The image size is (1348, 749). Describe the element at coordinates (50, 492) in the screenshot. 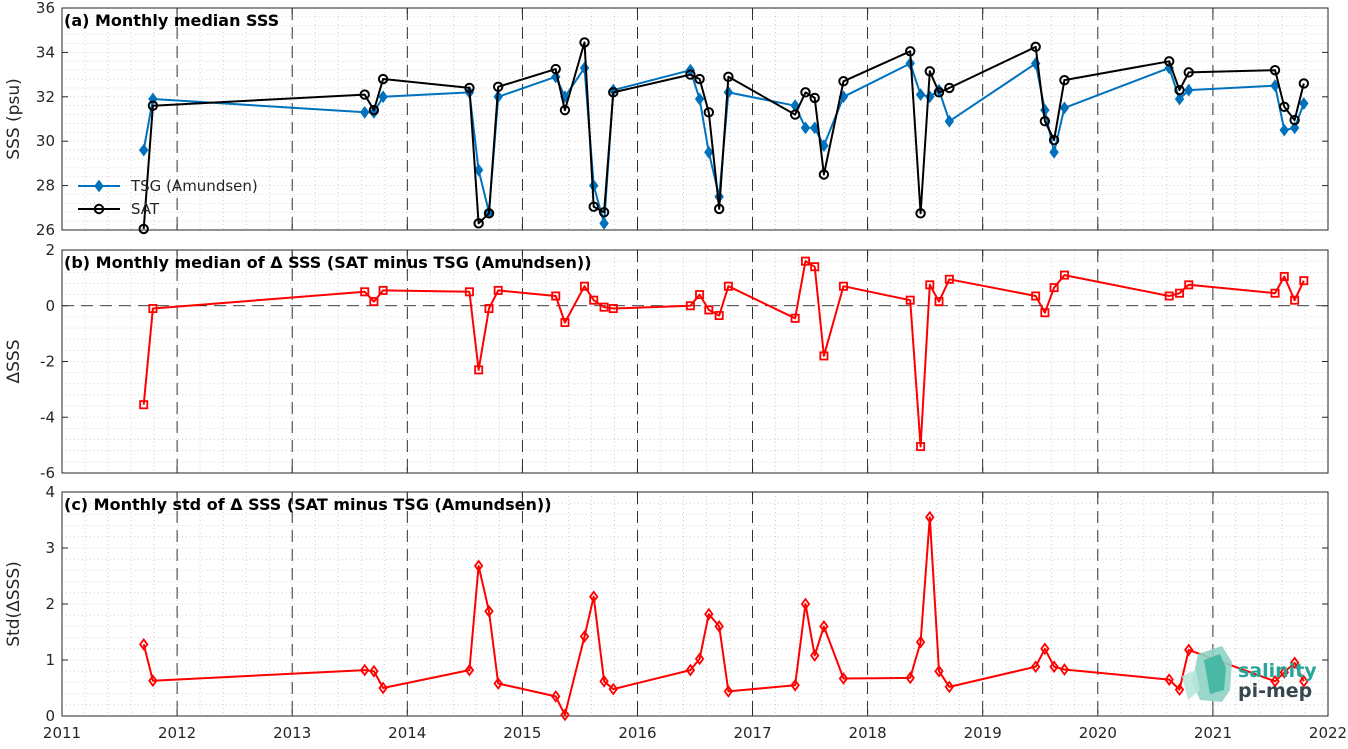

I see `y-tick-label: 4` at that location.